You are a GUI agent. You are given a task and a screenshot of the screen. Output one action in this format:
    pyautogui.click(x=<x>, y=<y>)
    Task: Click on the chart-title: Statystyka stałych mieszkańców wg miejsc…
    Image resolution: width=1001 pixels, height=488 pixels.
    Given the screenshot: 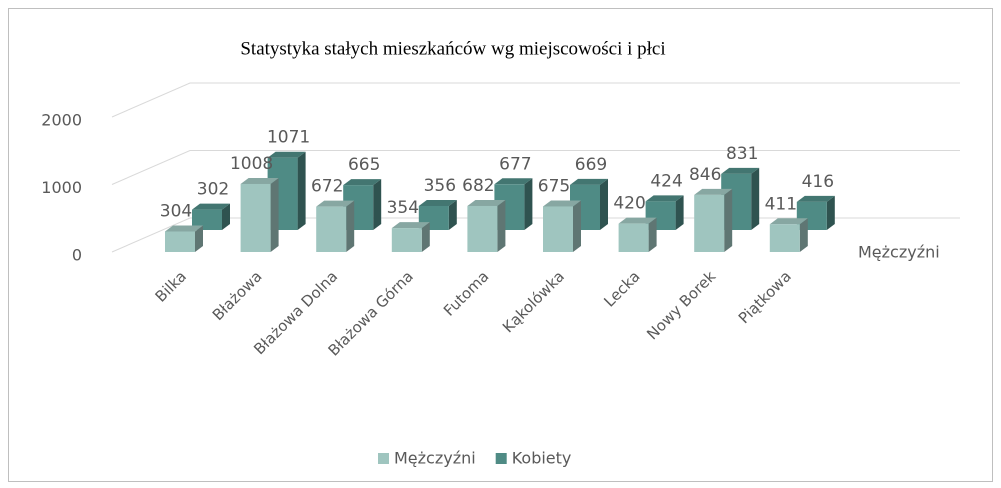 What is the action you would take?
    pyautogui.click(x=452, y=48)
    